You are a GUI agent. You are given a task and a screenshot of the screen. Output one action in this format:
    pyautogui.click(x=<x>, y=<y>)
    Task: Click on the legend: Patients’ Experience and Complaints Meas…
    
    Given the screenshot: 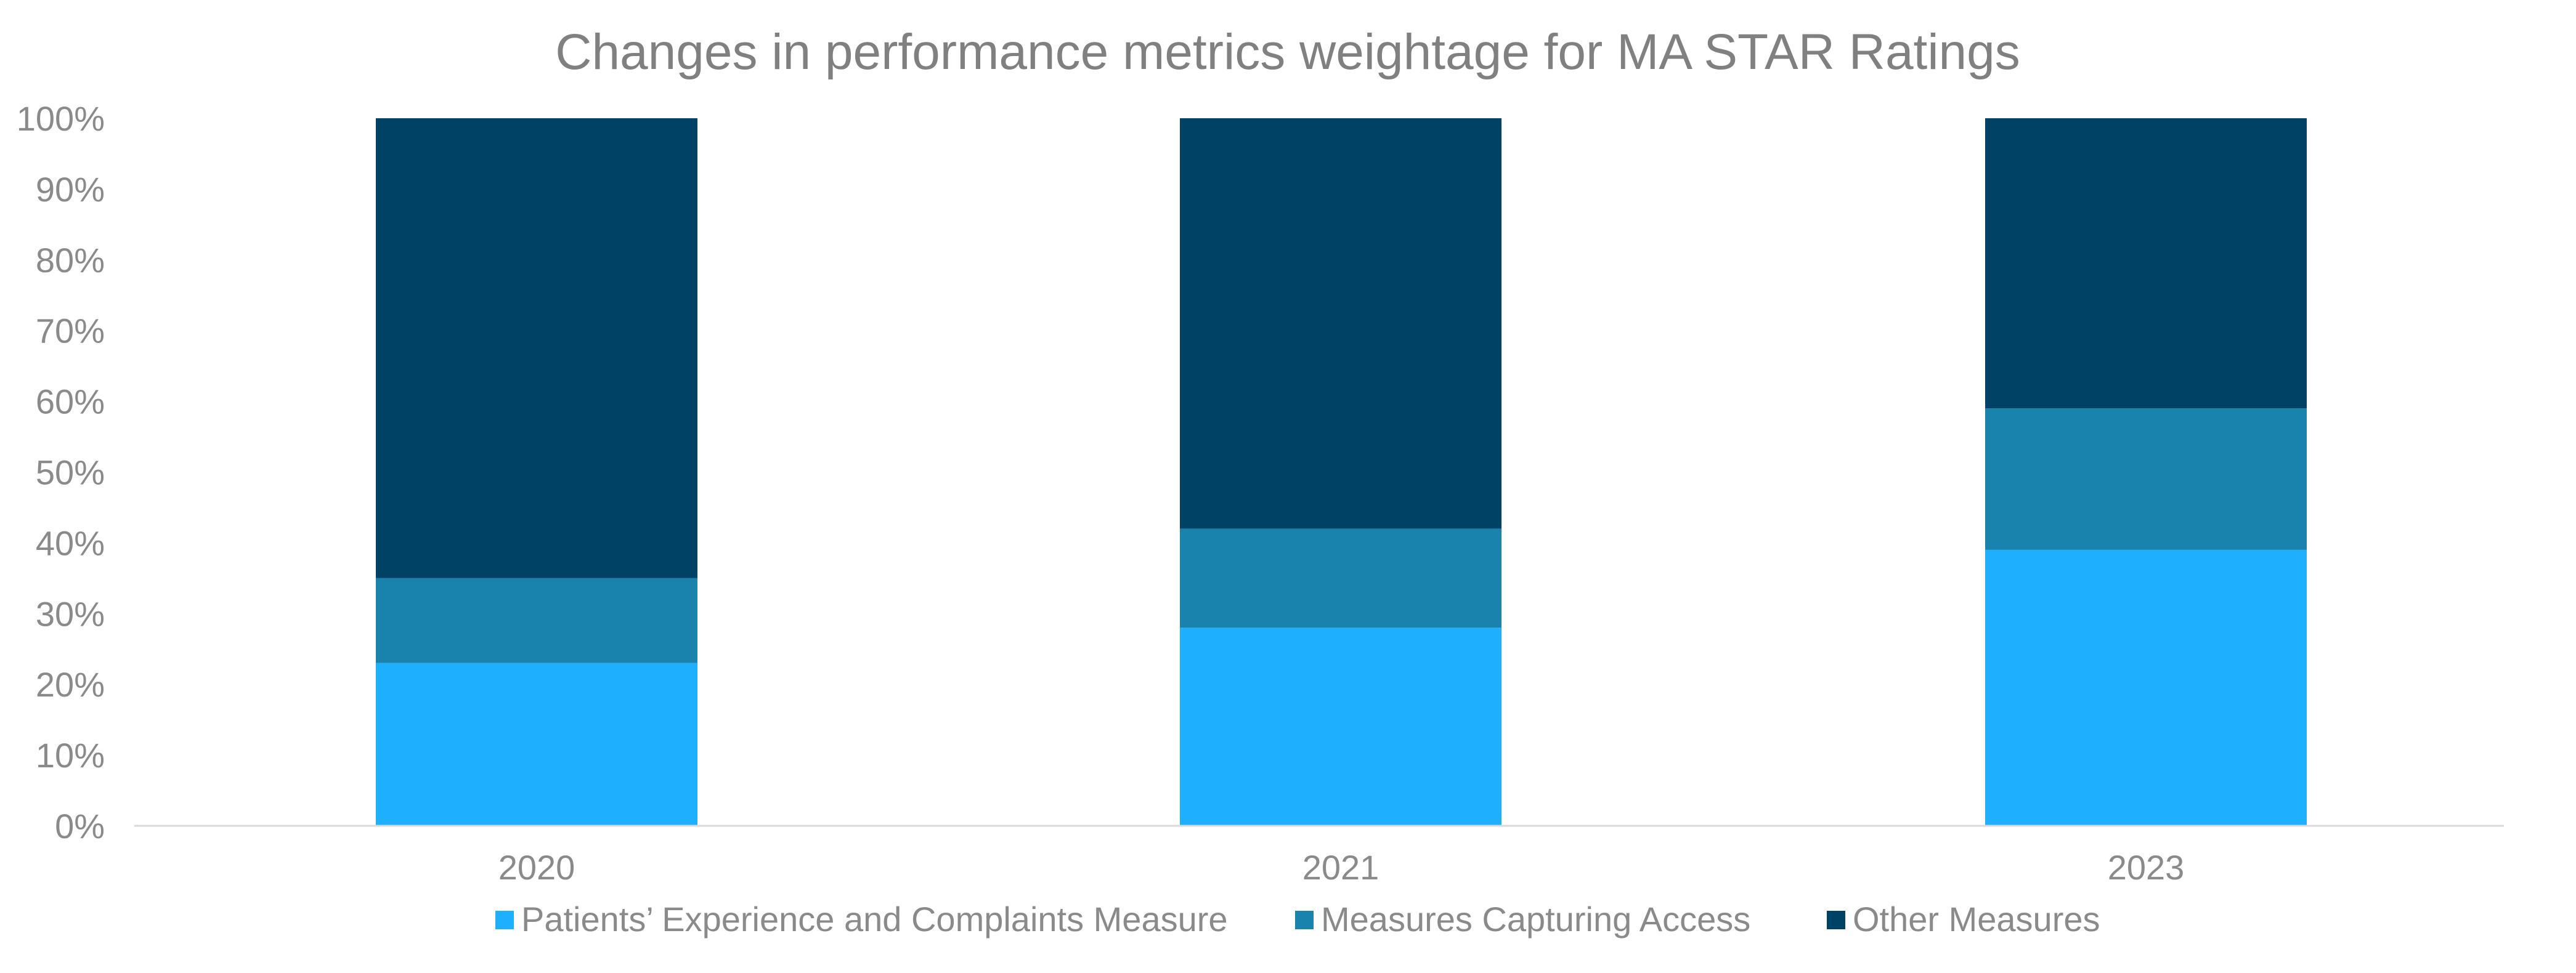 What is the action you would take?
    pyautogui.click(x=1297, y=919)
    